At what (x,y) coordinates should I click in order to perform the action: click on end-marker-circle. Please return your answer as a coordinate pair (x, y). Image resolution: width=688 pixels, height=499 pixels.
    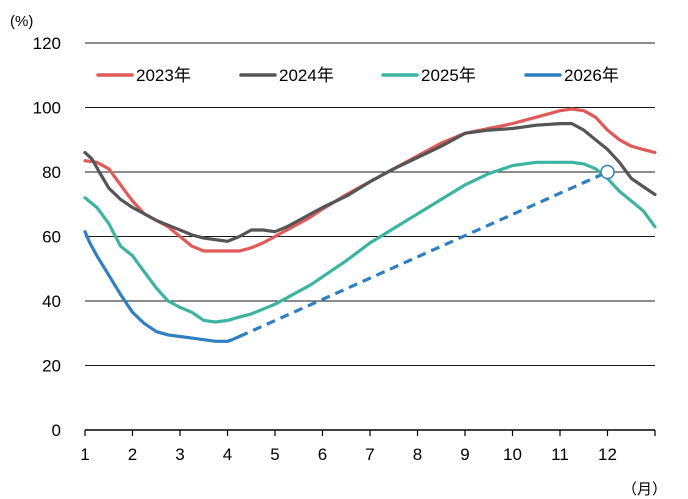
    Looking at the image, I should click on (607, 172).